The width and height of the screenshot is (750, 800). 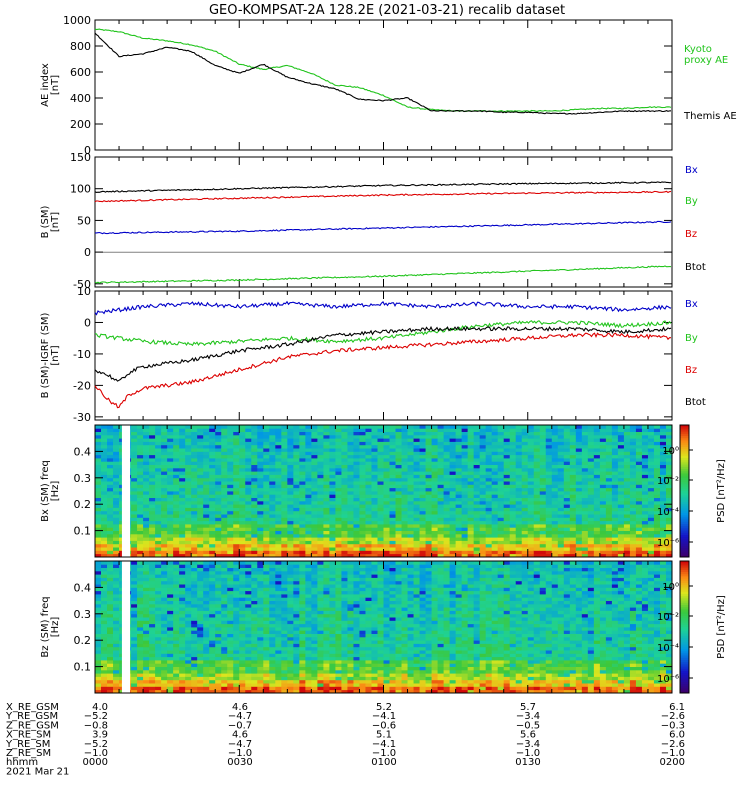 I want to click on colorbar-tick-label: 10⁻⁴, so click(x=668, y=512).